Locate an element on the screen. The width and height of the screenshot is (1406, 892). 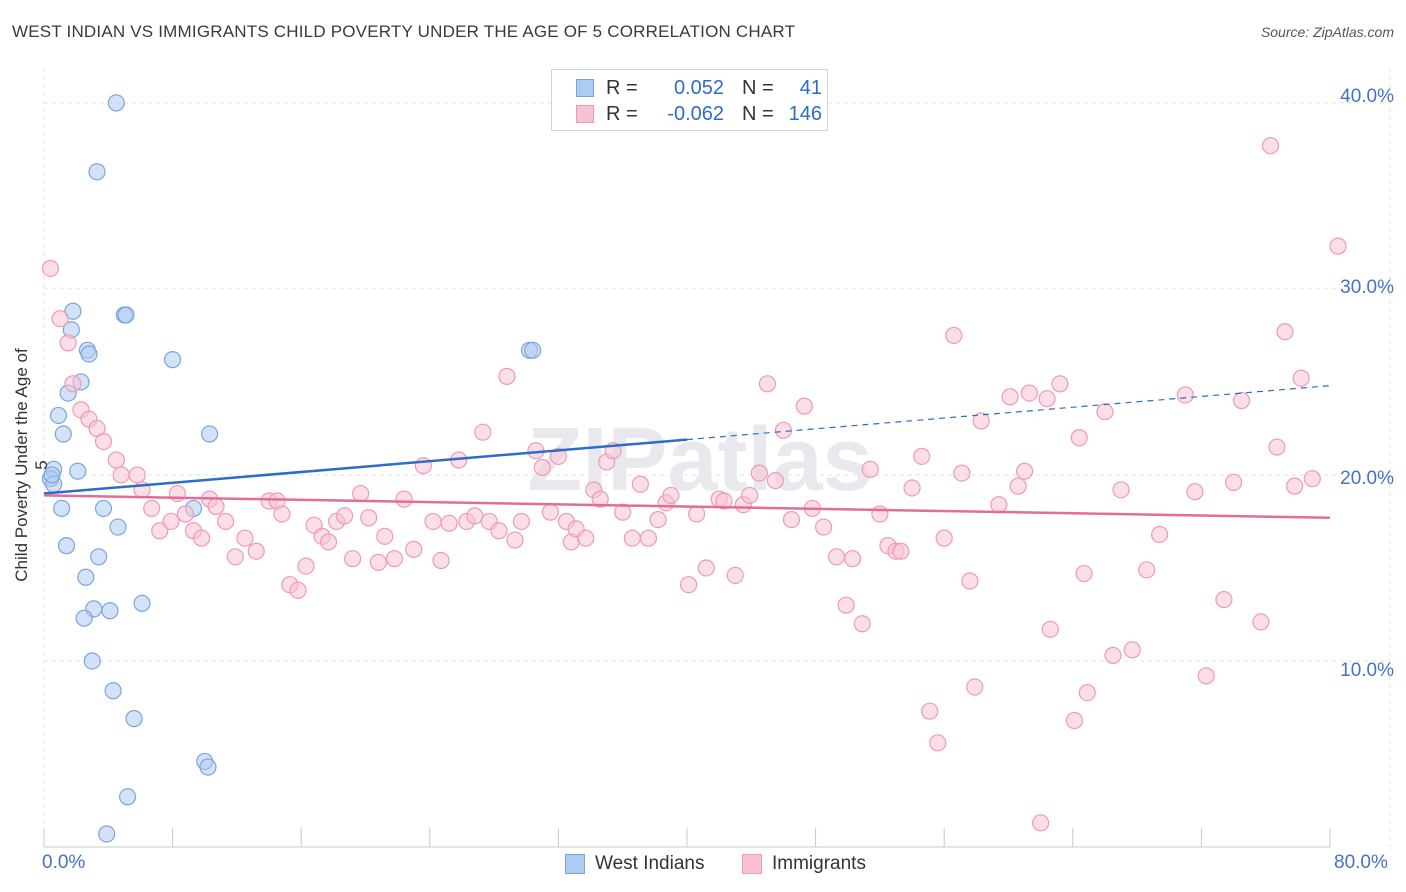
x-tick-marks is located at coordinates (687, 837).